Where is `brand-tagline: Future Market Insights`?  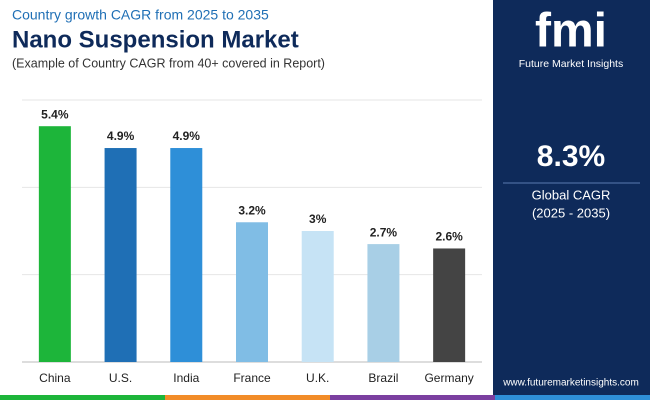 brand-tagline: Future Market Insights is located at coordinates (571, 64).